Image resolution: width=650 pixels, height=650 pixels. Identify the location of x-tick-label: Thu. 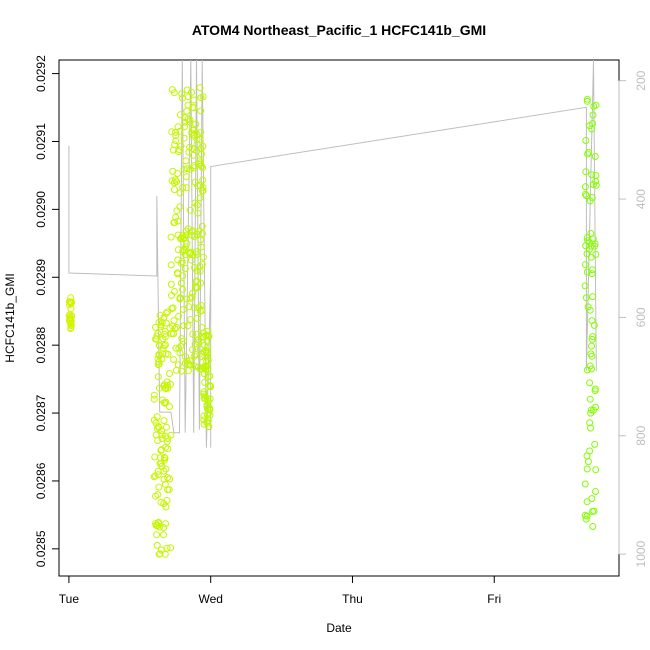
(352, 599).